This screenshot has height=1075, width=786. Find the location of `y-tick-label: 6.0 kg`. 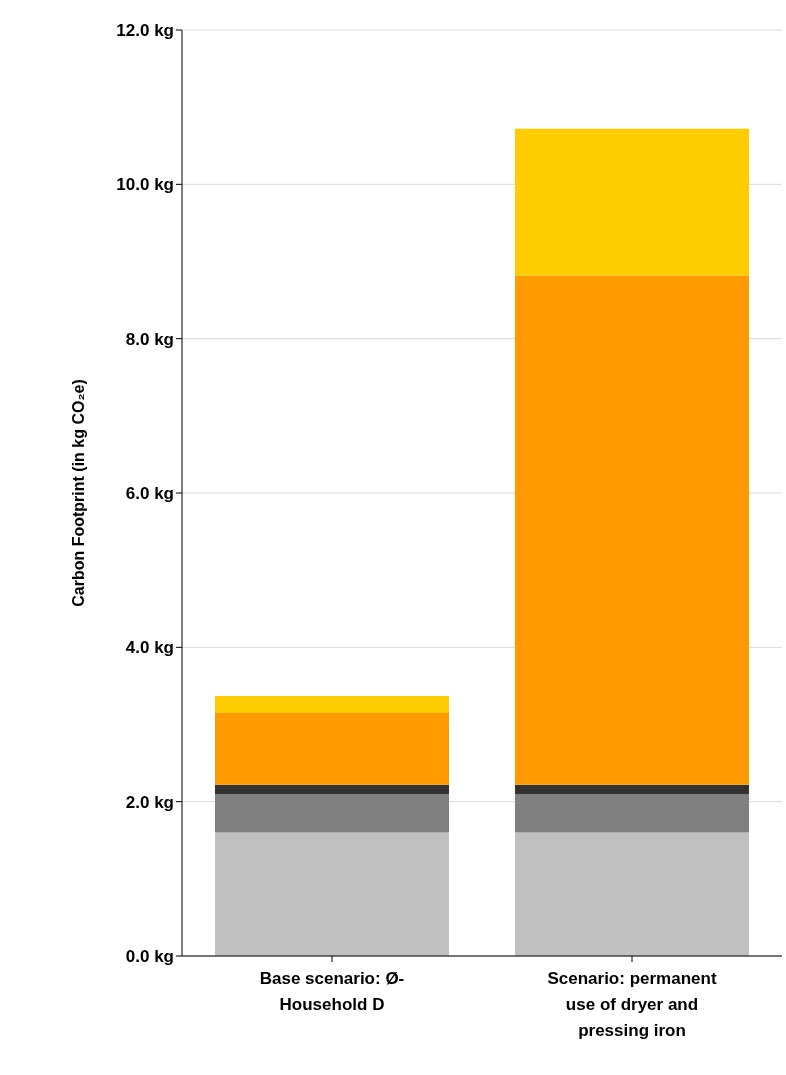

y-tick-label: 6.0 kg is located at coordinates (149, 494).